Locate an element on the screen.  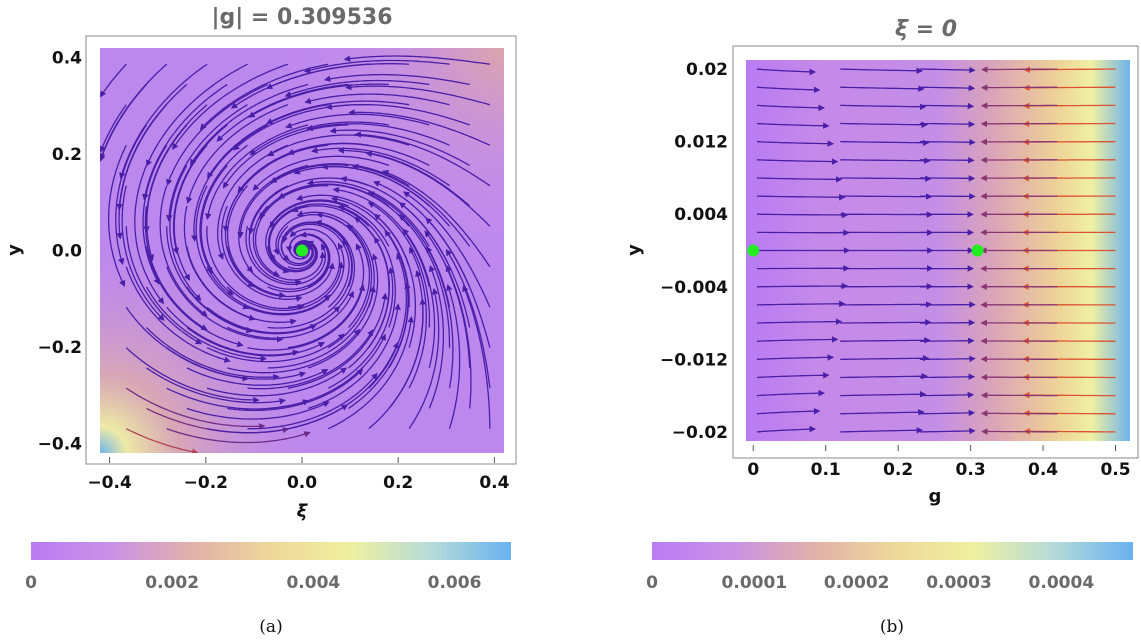
colorbar-tick-label: 0.0004 is located at coordinates (1062, 583).